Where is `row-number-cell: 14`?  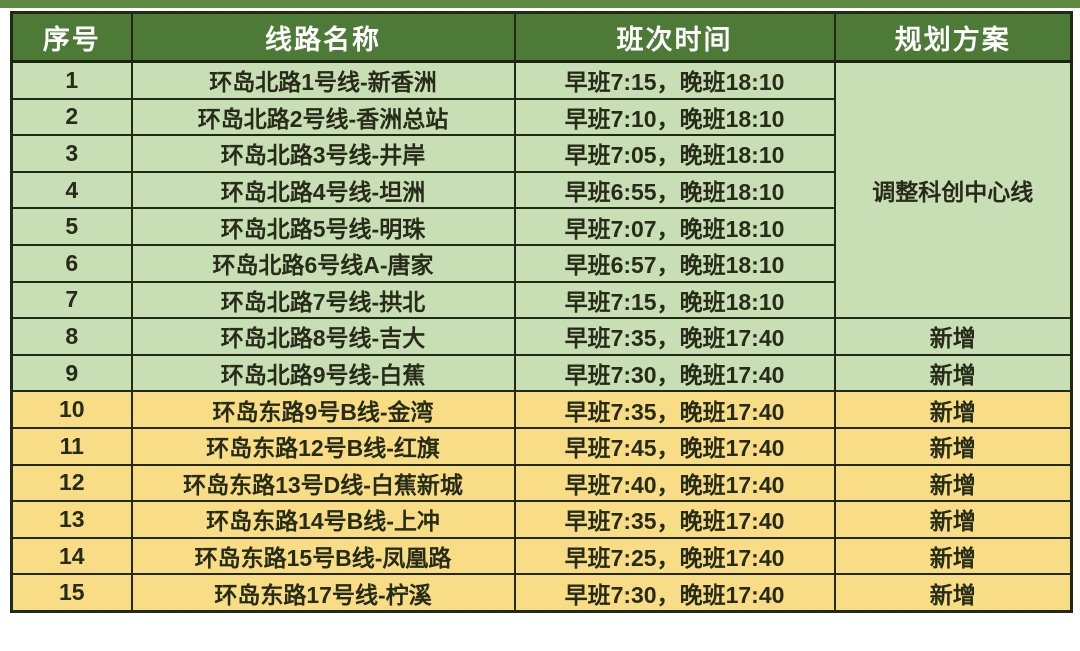
row-number-cell: 14 is located at coordinates (71, 556).